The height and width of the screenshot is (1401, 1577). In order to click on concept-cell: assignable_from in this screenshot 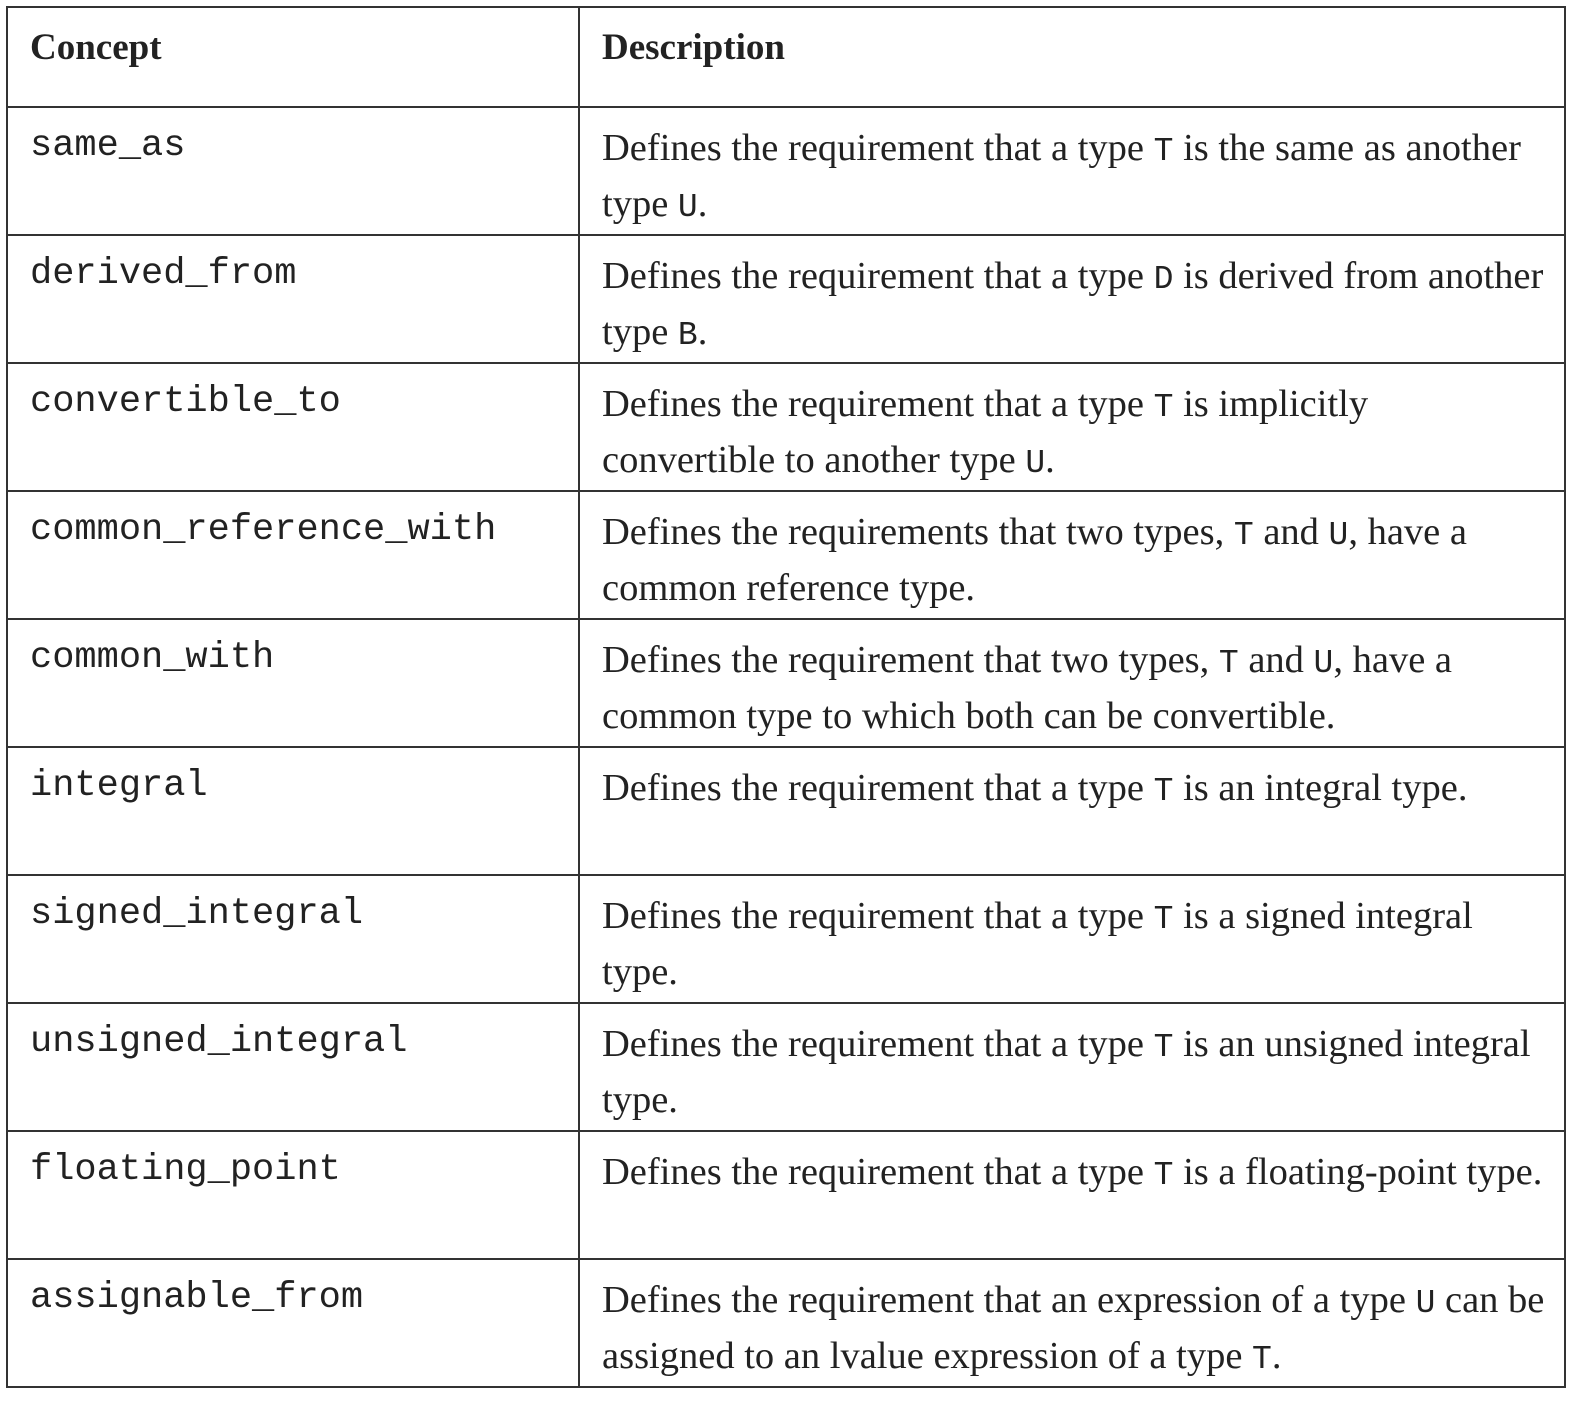, I will do `click(293, 1323)`.